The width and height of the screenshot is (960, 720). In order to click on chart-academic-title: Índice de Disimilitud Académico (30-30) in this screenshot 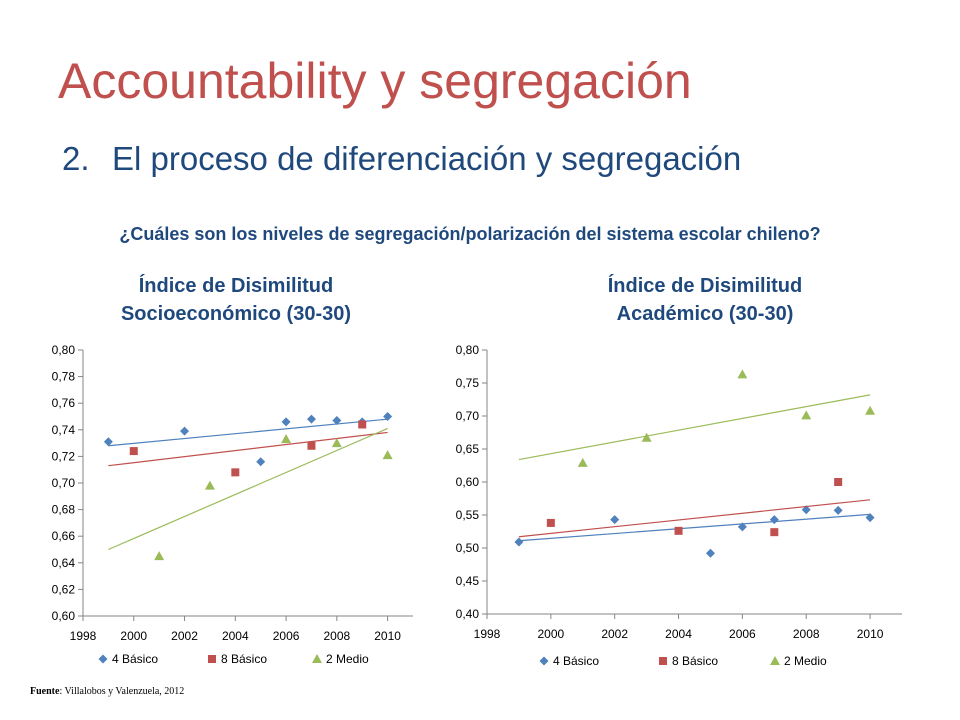, I will do `click(705, 300)`.